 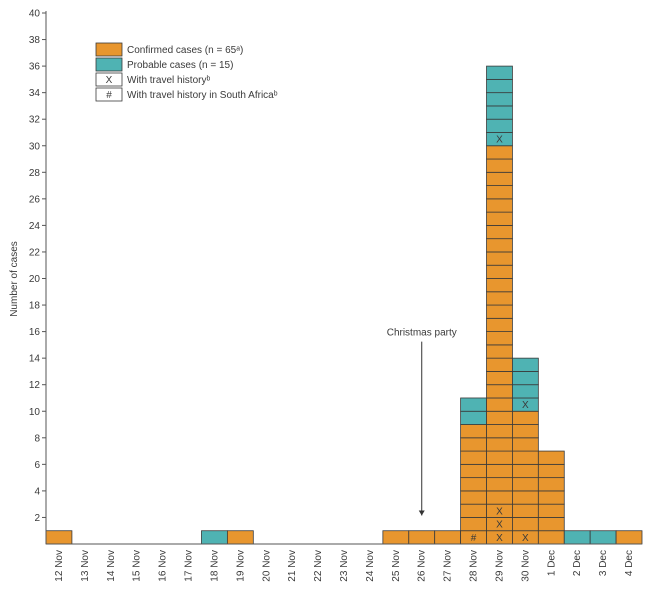 I want to click on x-tick-label: 21 Nov, so click(x=292, y=566).